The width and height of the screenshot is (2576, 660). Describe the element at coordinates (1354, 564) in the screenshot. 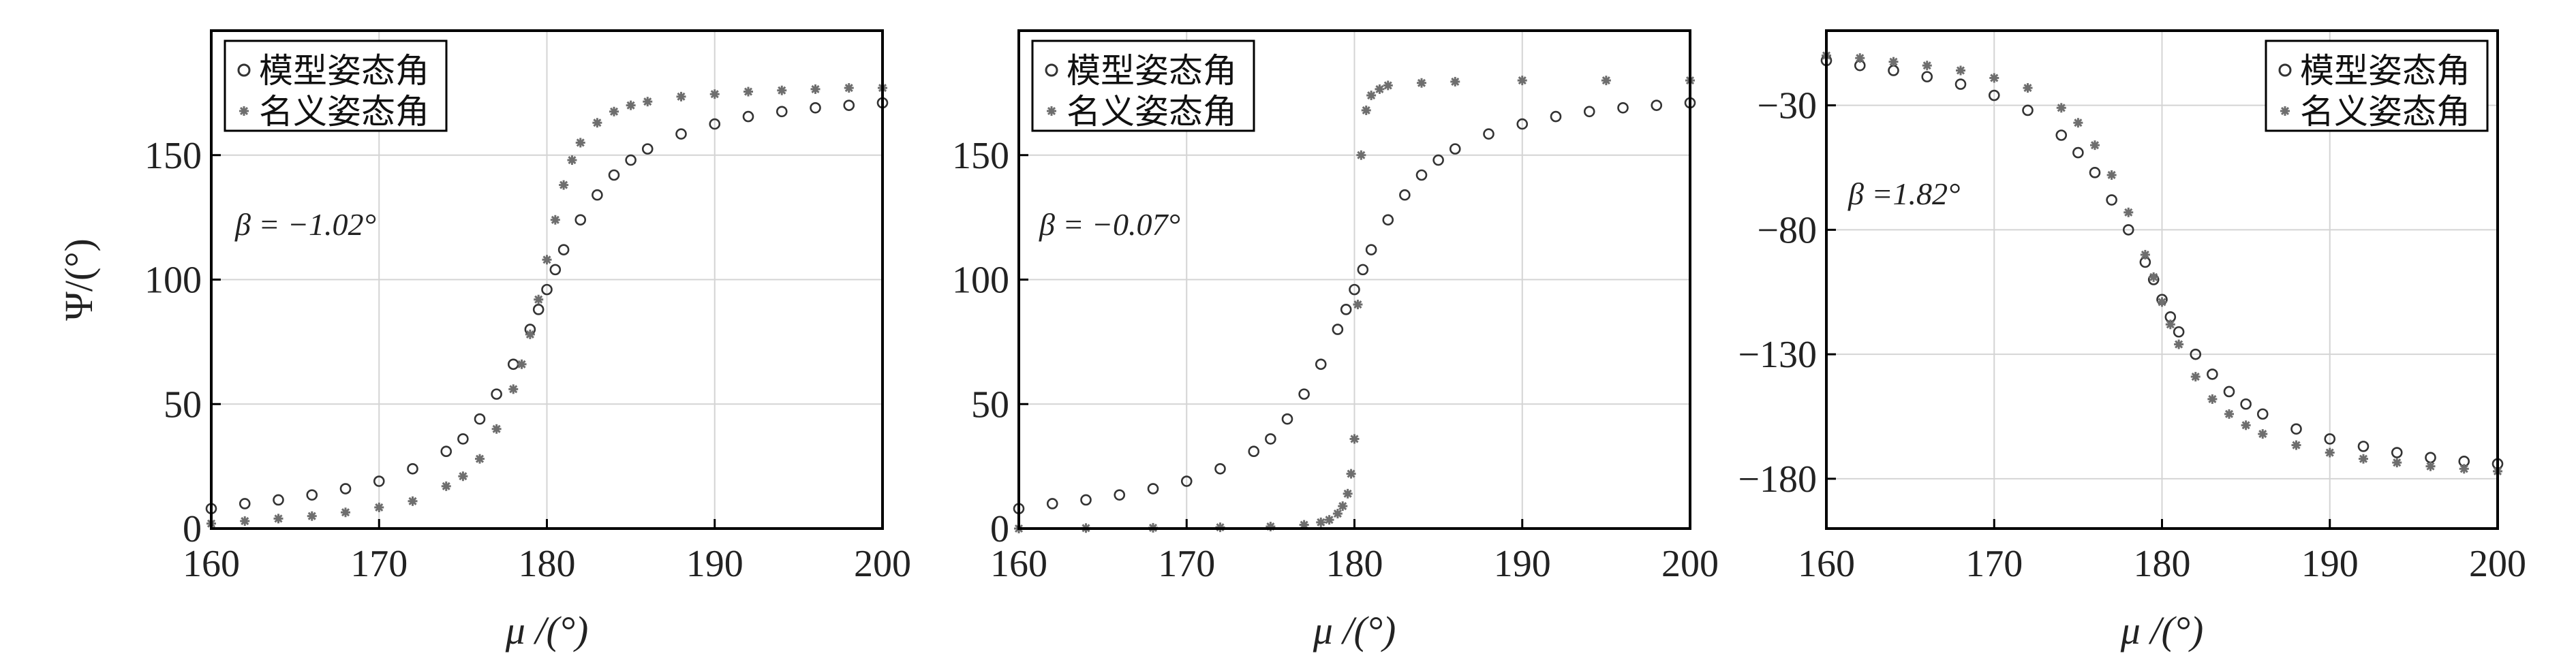

I see `x-tick-label: 180` at that location.